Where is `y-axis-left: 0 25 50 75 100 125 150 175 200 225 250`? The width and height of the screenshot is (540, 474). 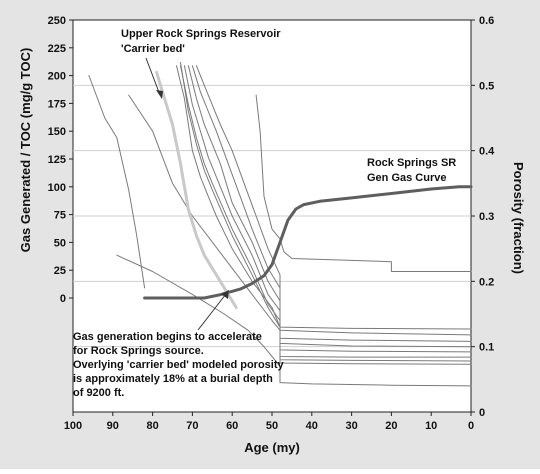 y-axis-left: 0 25 50 75 100 125 150 175 200 225 250 is located at coordinates (60, 160).